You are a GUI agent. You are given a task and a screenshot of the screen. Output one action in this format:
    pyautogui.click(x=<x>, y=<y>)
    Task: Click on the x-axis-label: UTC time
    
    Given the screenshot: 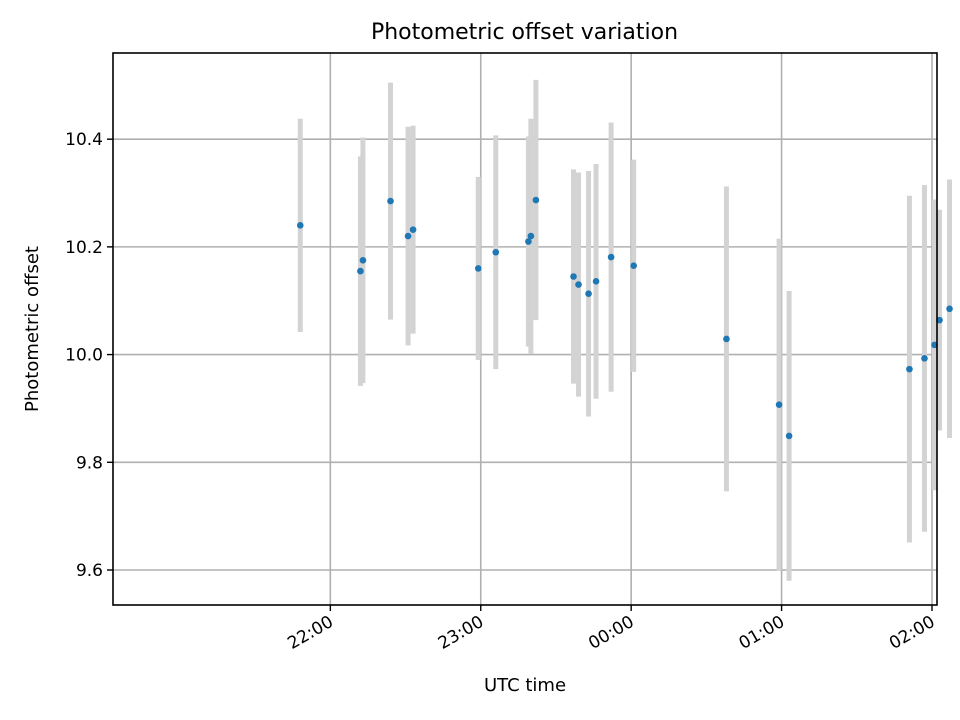 What is the action you would take?
    pyautogui.click(x=525, y=685)
    